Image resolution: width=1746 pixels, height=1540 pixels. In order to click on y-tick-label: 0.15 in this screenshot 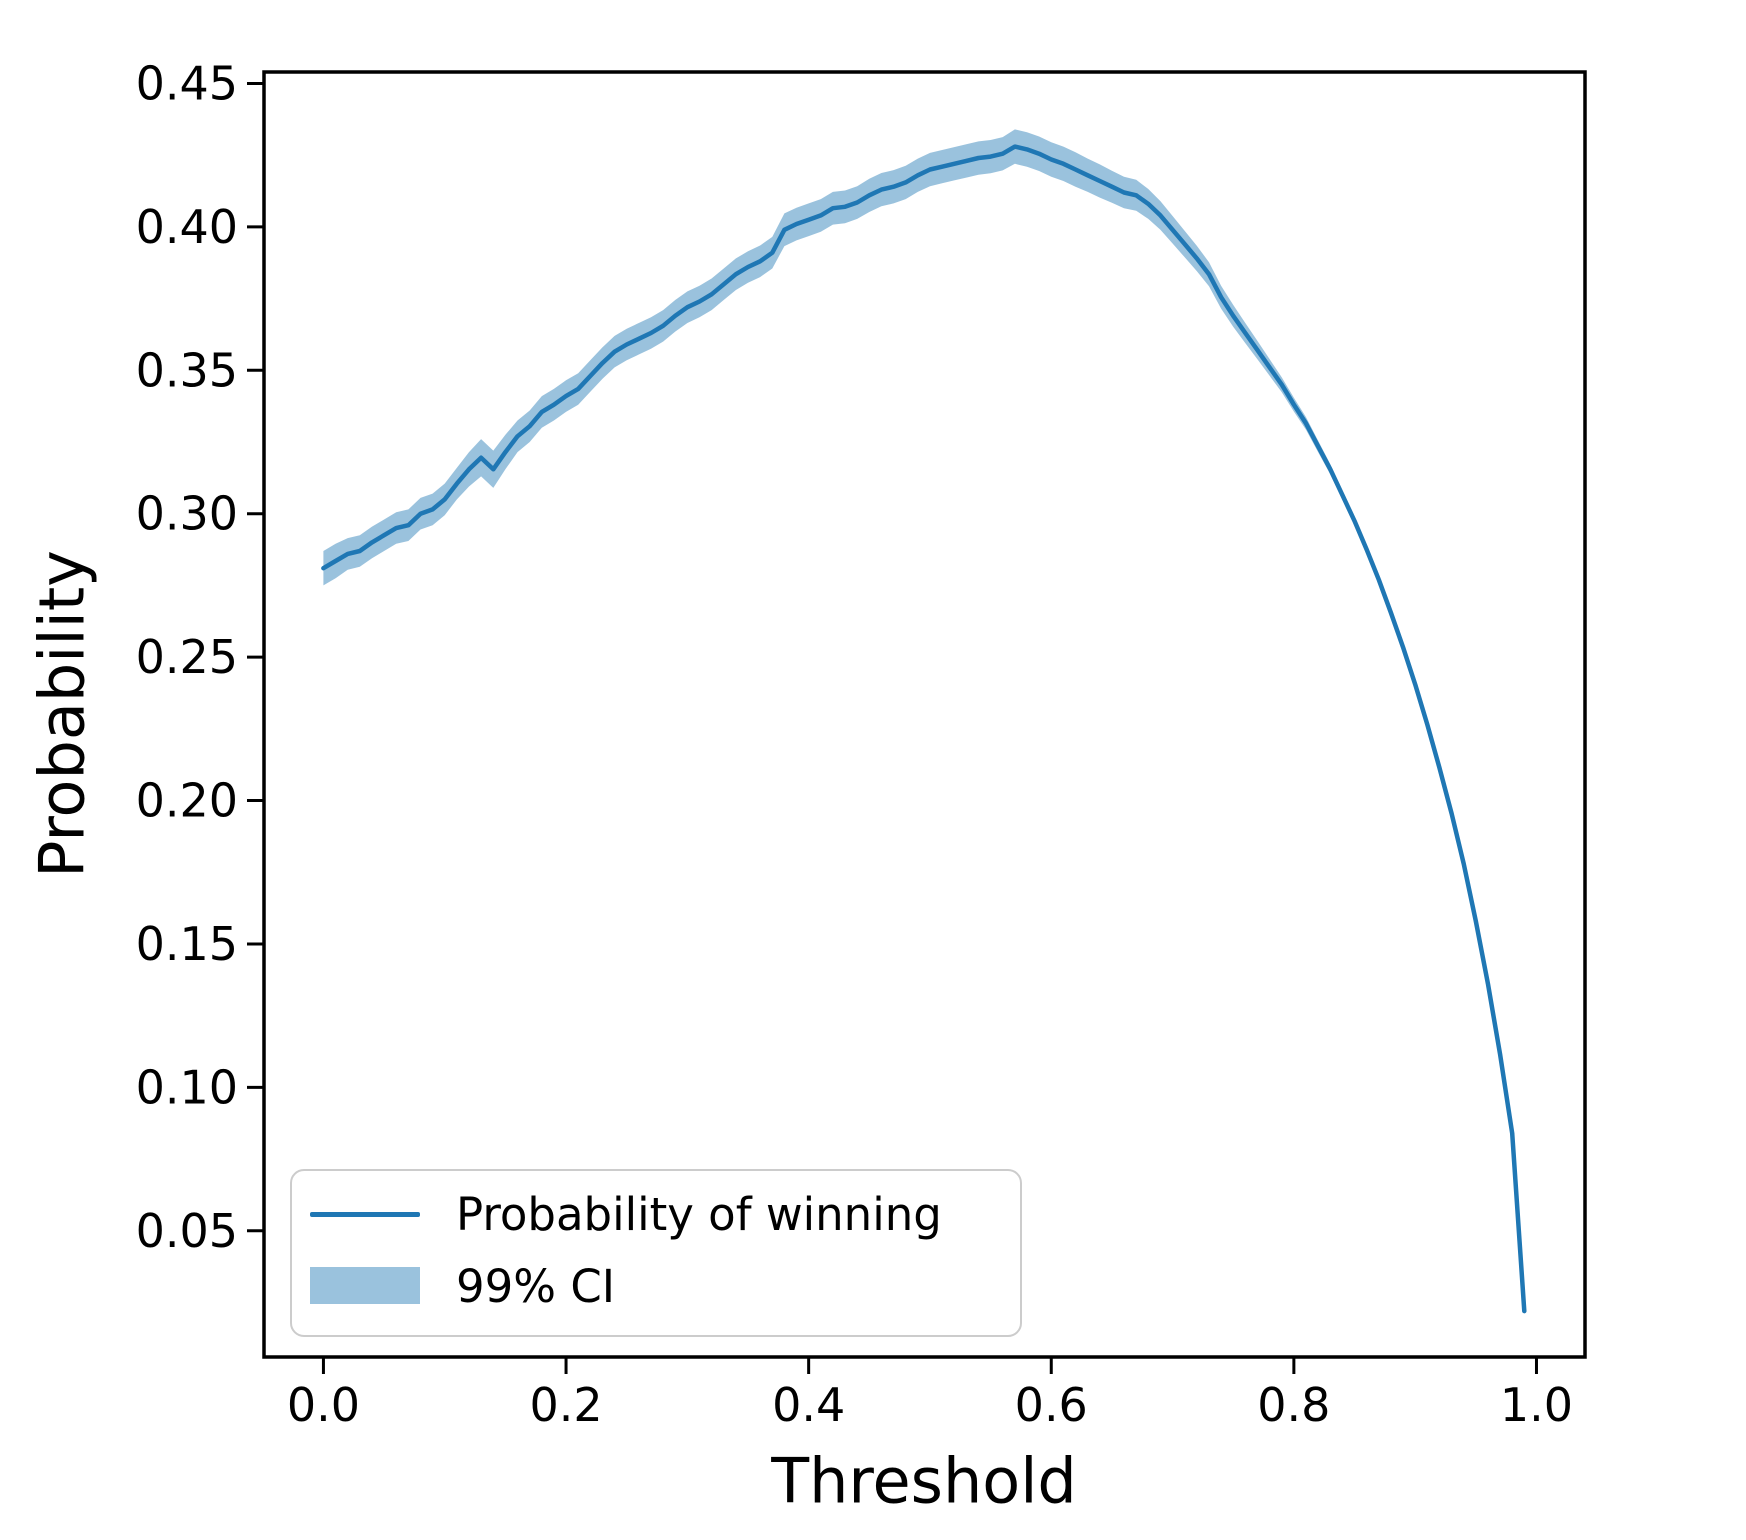, I will do `click(187, 944)`.